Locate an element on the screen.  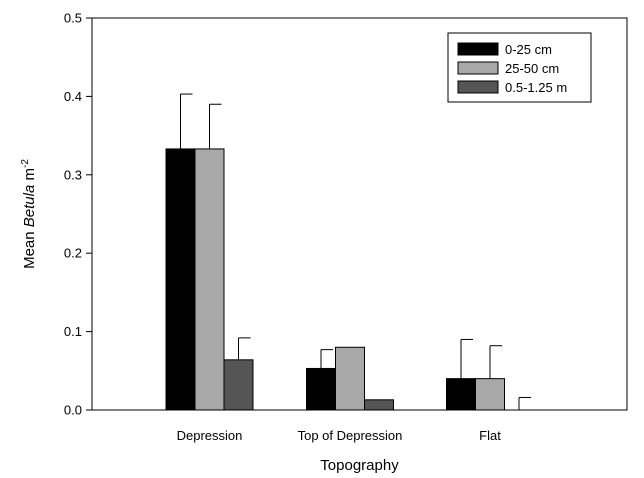
y-tick-label: 0.3 is located at coordinates (73, 174).